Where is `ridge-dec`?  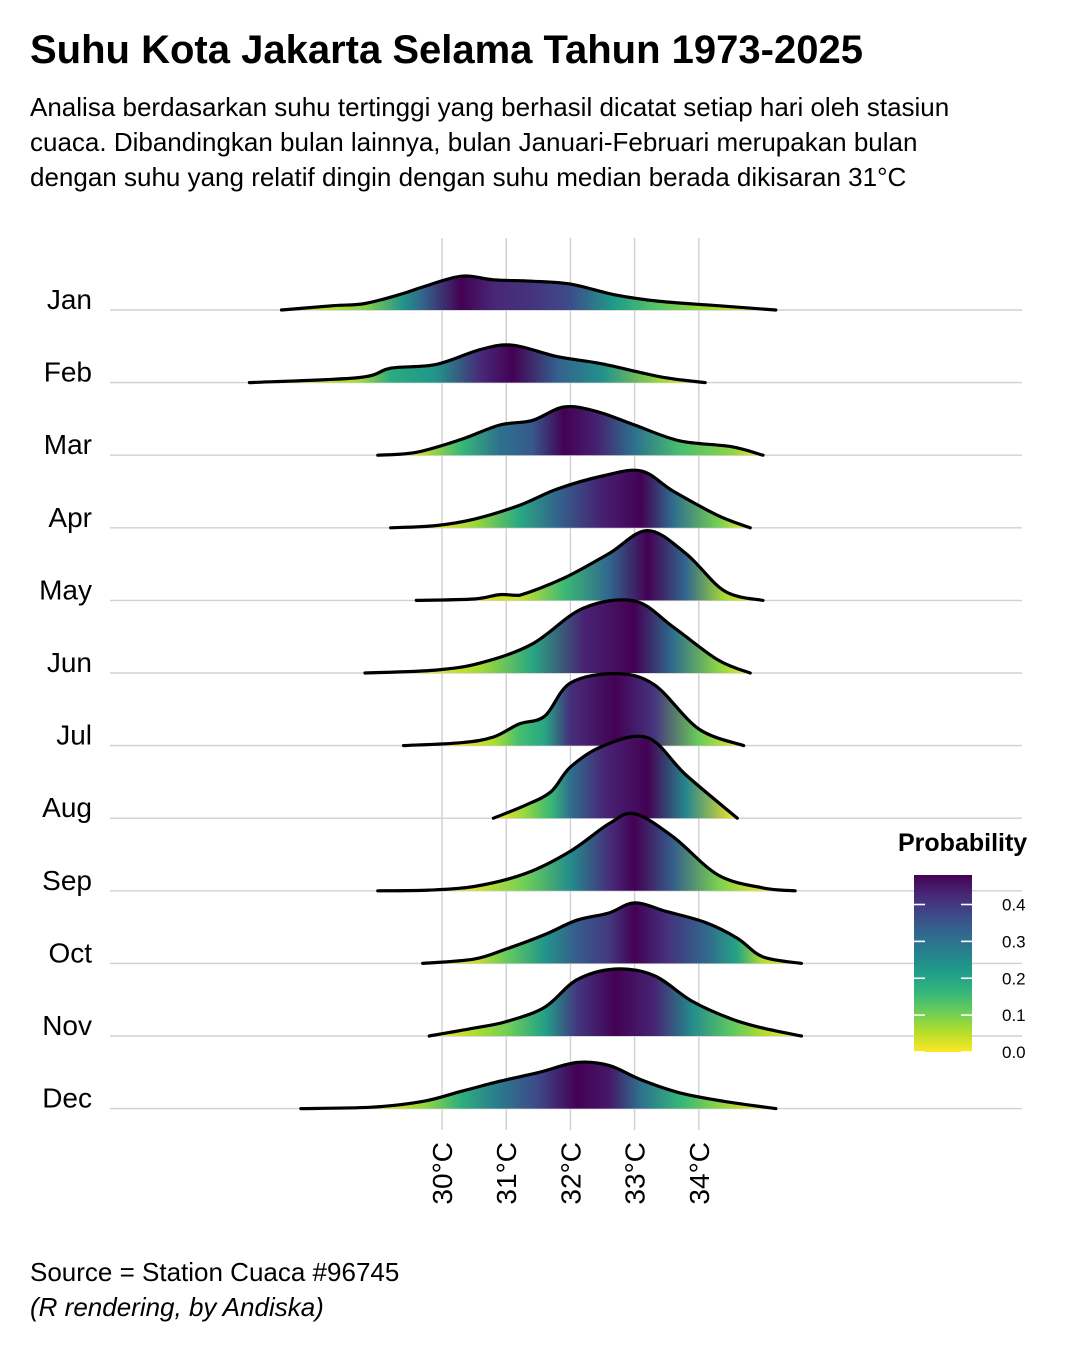 ridge-dec is located at coordinates (538, 1085).